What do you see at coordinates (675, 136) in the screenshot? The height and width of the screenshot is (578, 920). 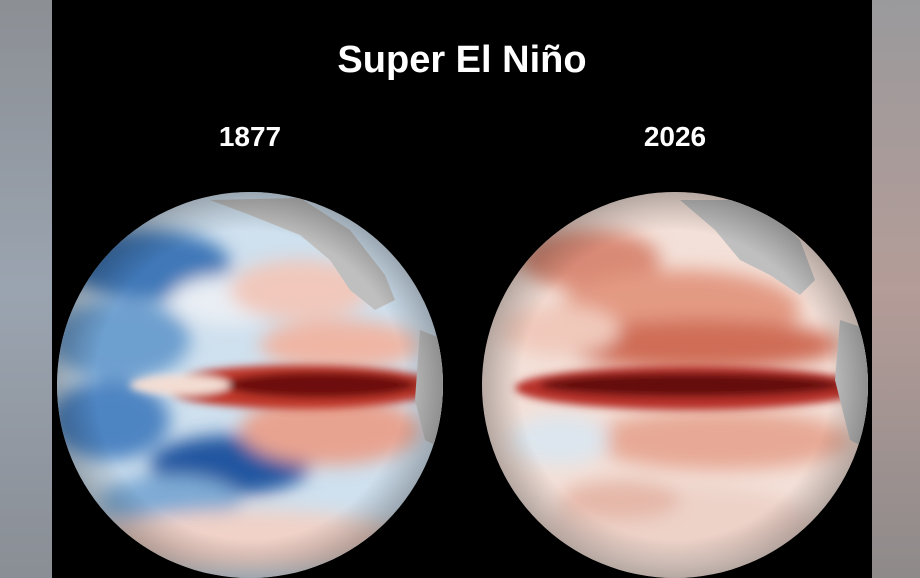 I see `panel-label: 2026` at bounding box center [675, 136].